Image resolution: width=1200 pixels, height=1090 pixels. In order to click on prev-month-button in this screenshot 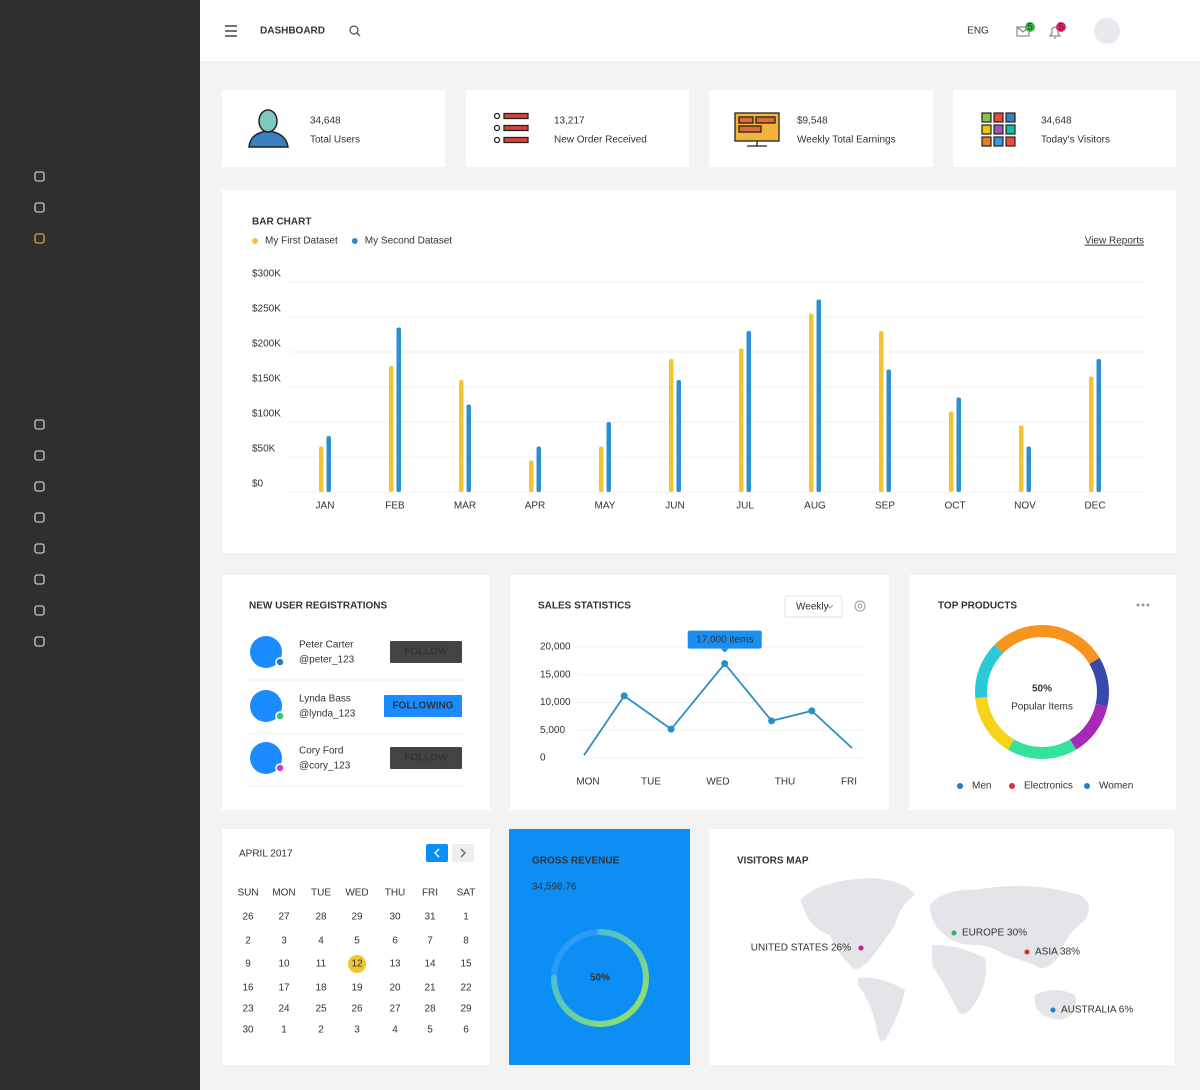, I will do `click(437, 853)`.